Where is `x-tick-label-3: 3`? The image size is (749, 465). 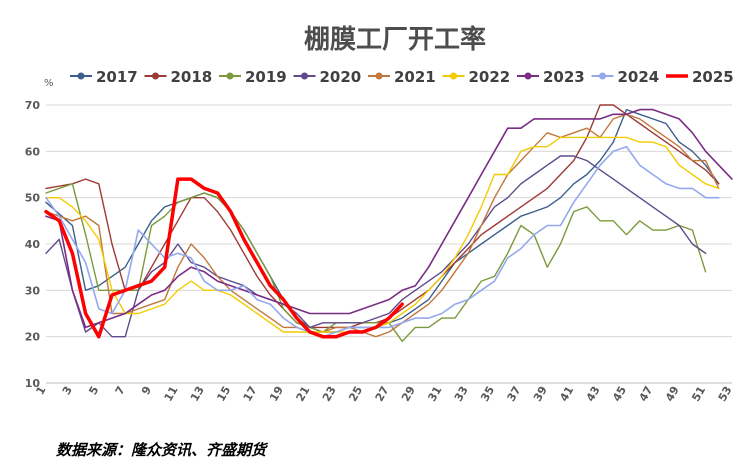 x-tick-label-3: 3 is located at coordinates (67, 390).